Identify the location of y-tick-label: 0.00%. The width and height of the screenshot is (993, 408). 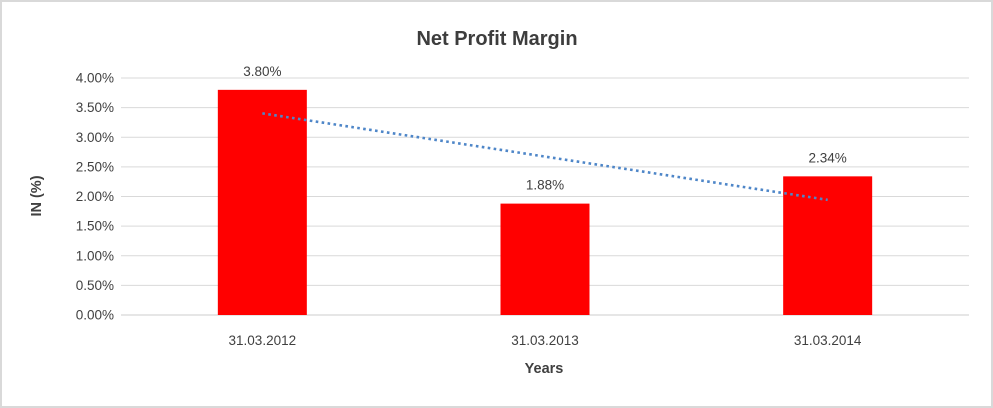
(95, 315).